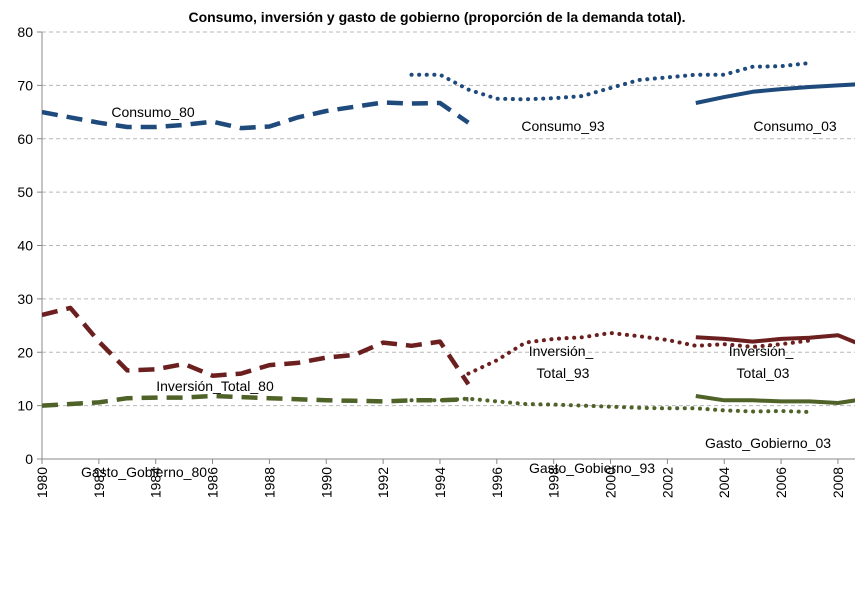  I want to click on series-label: Gasto_Gobierno_03, so click(768, 443).